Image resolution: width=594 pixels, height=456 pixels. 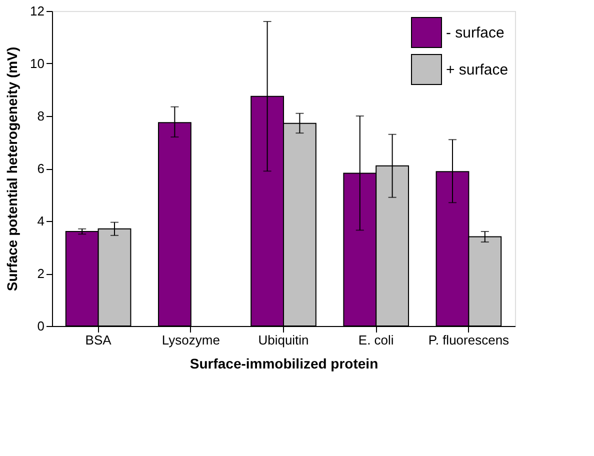 I want to click on y-tick-label: 12, so click(x=37, y=11).